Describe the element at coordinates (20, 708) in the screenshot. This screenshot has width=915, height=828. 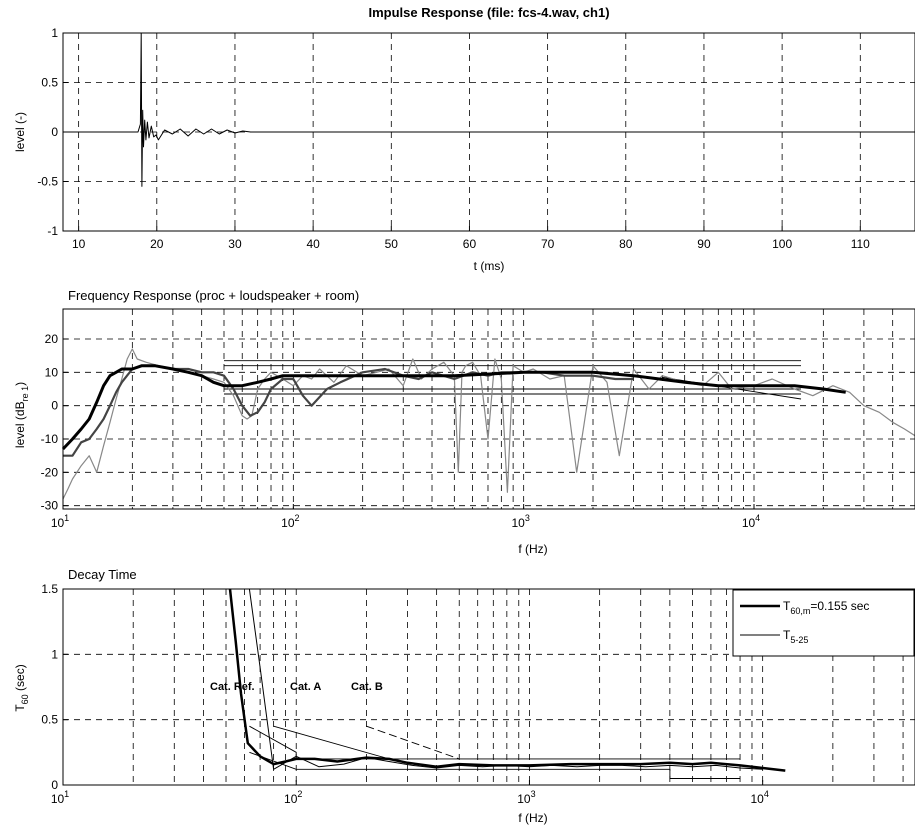
I see `y-axis-label-main: T` at that location.